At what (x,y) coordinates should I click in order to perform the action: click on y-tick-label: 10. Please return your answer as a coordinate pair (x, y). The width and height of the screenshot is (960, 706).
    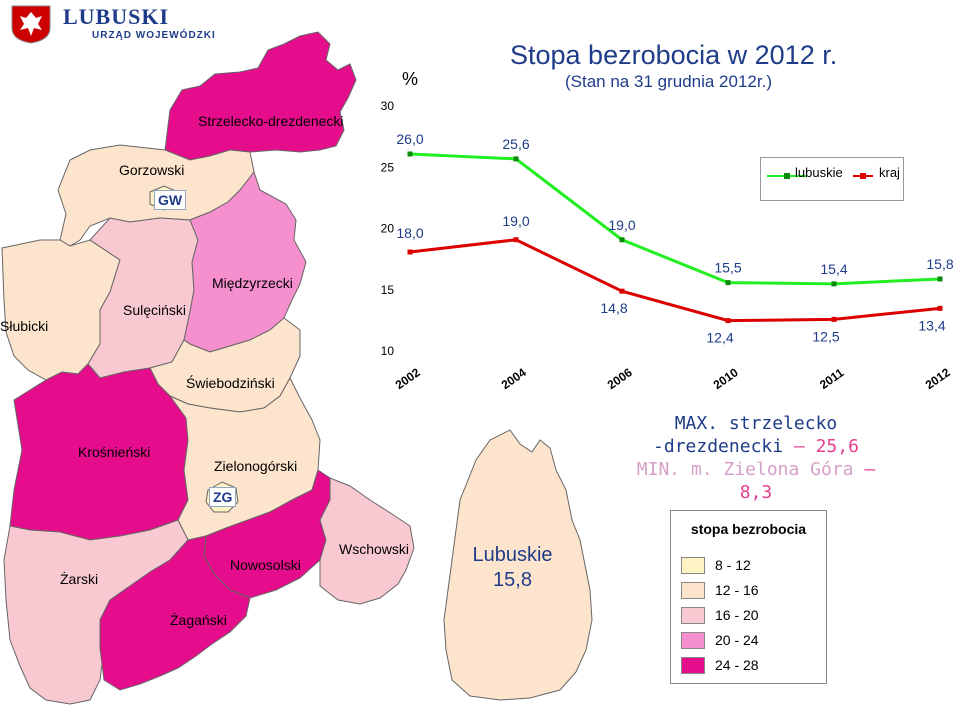
    Looking at the image, I should click on (388, 351).